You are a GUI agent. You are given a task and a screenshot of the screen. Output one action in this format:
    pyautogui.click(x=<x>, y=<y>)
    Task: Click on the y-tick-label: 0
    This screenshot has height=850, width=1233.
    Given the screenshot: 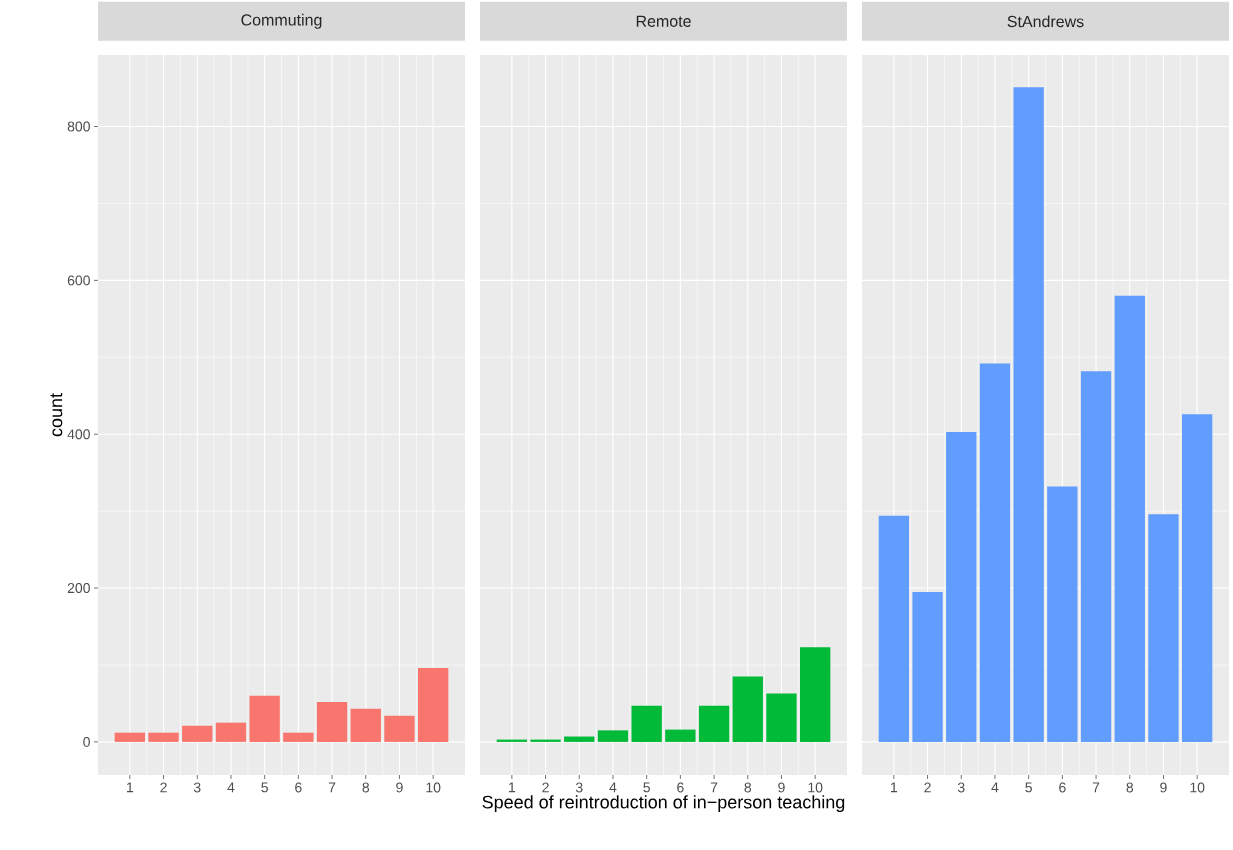 What is the action you would take?
    pyautogui.click(x=86, y=741)
    